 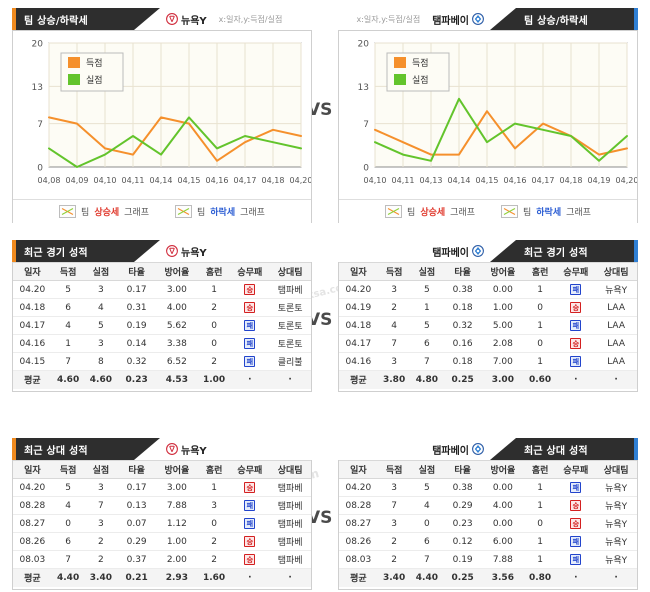 What do you see at coordinates (576, 577) in the screenshot?
I see `cell-result: ·` at bounding box center [576, 577].